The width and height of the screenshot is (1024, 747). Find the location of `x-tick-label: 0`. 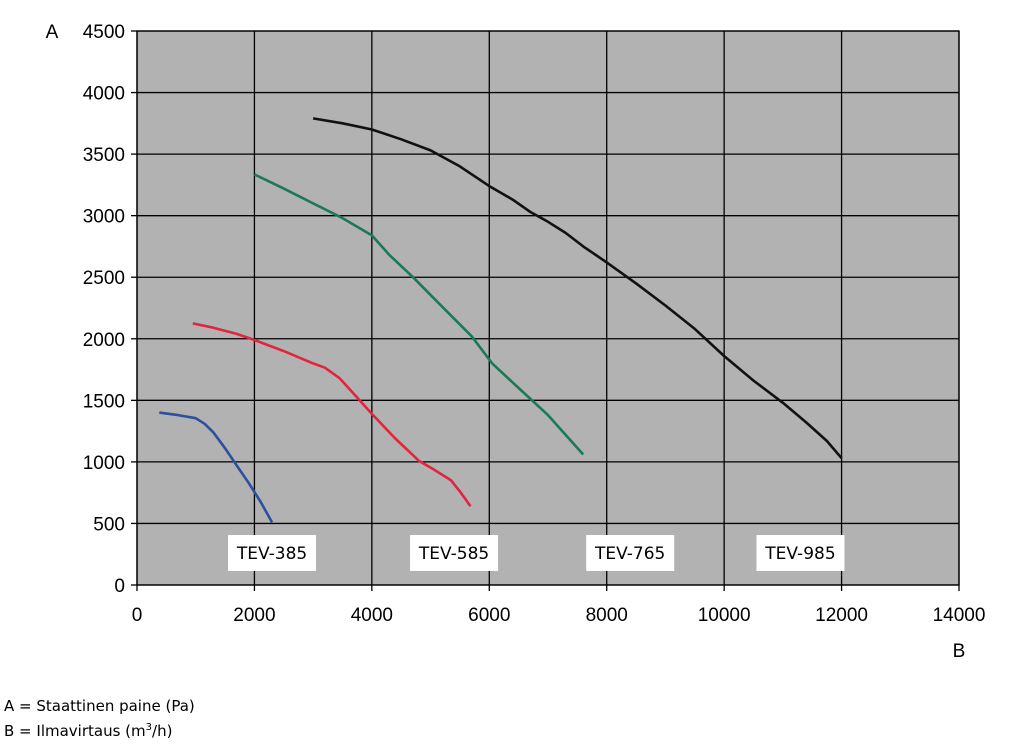

x-tick-label: 0 is located at coordinates (137, 615).